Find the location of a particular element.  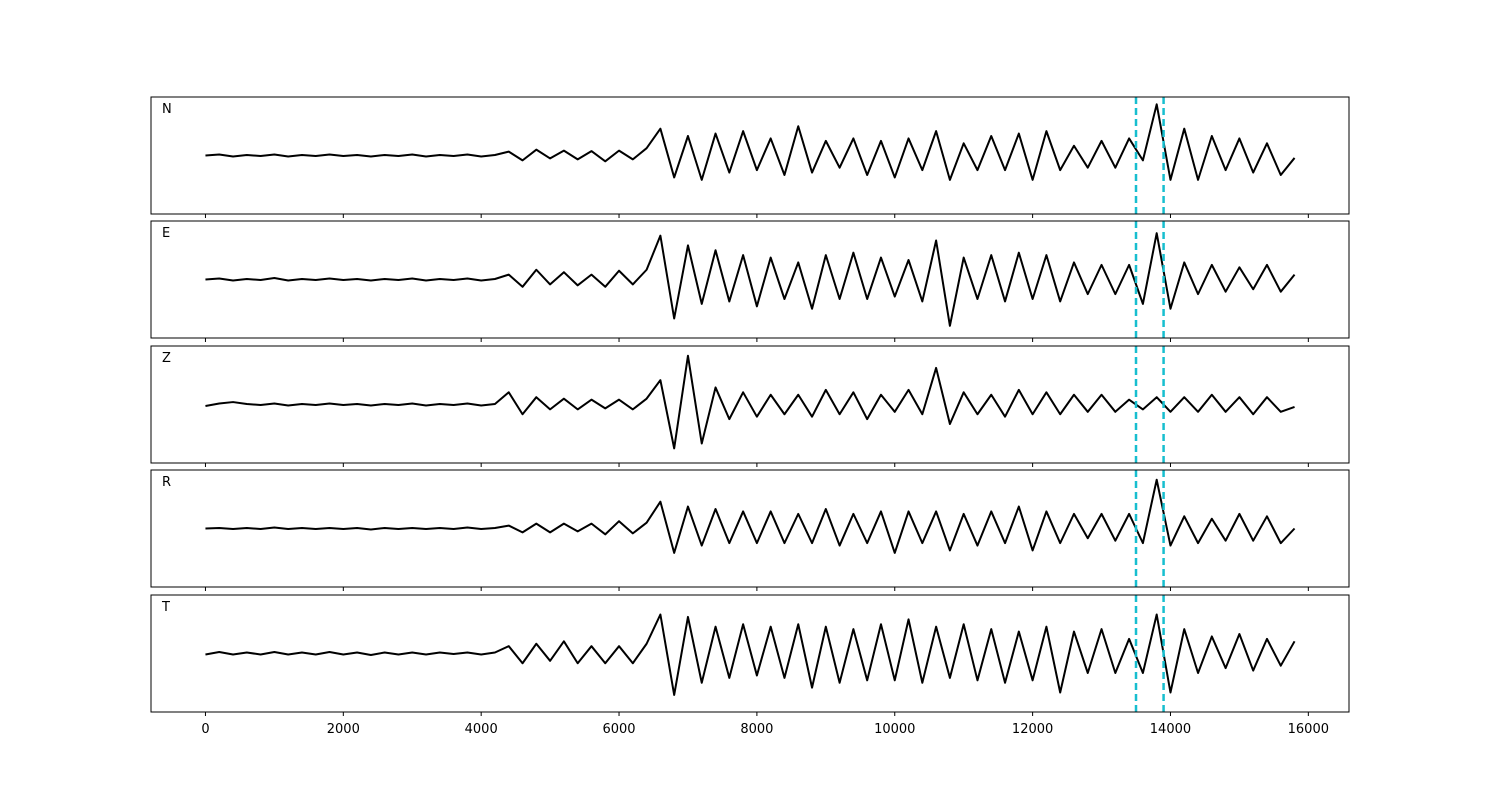

x-tick-label: 10000 is located at coordinates (894, 729).